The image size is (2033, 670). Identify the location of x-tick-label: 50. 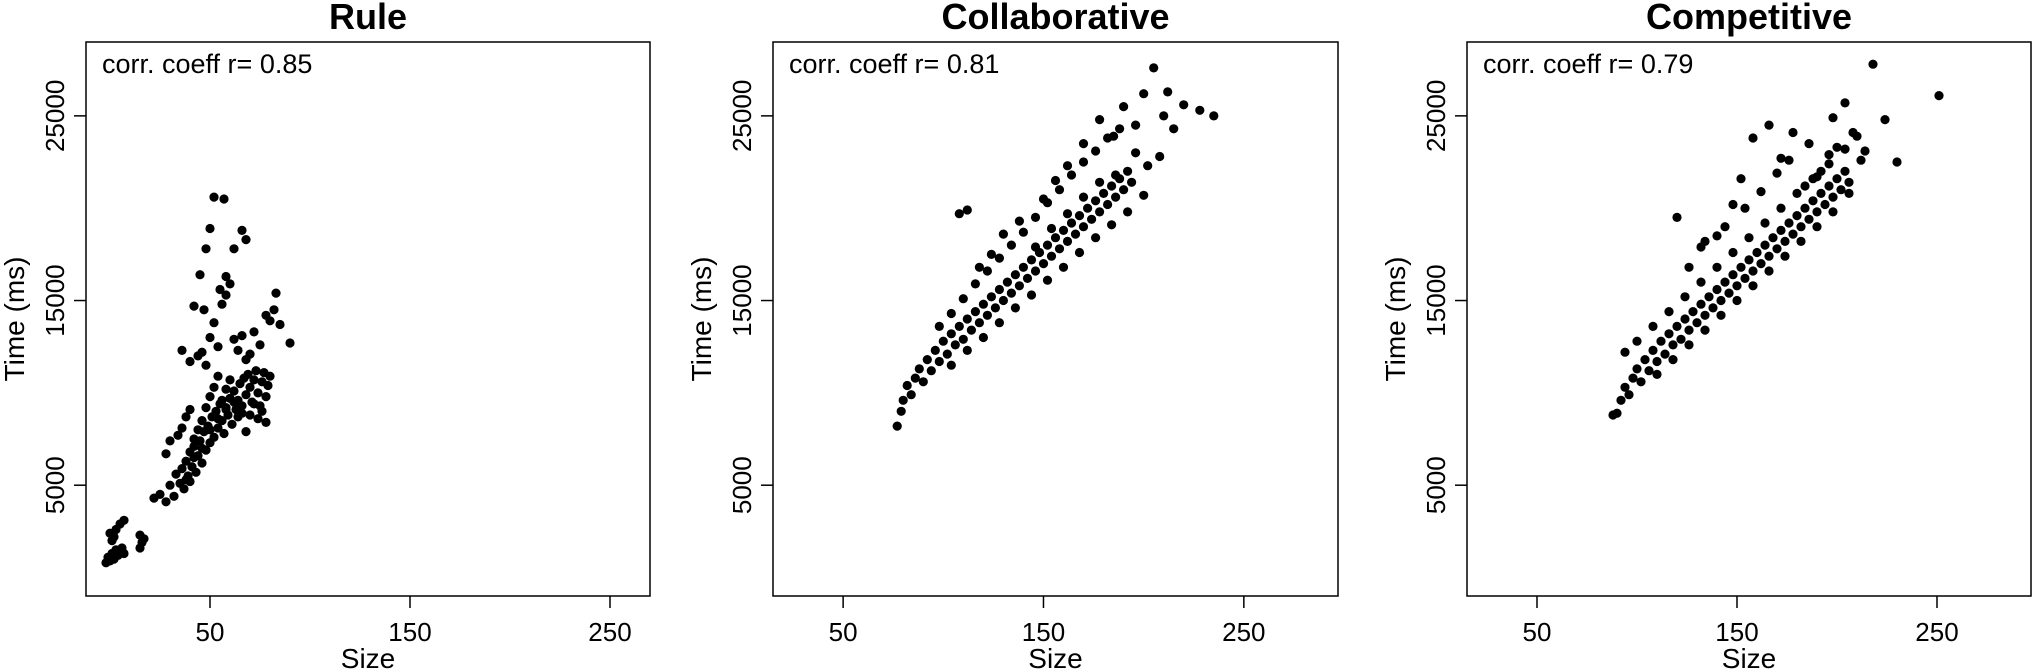
(210, 632).